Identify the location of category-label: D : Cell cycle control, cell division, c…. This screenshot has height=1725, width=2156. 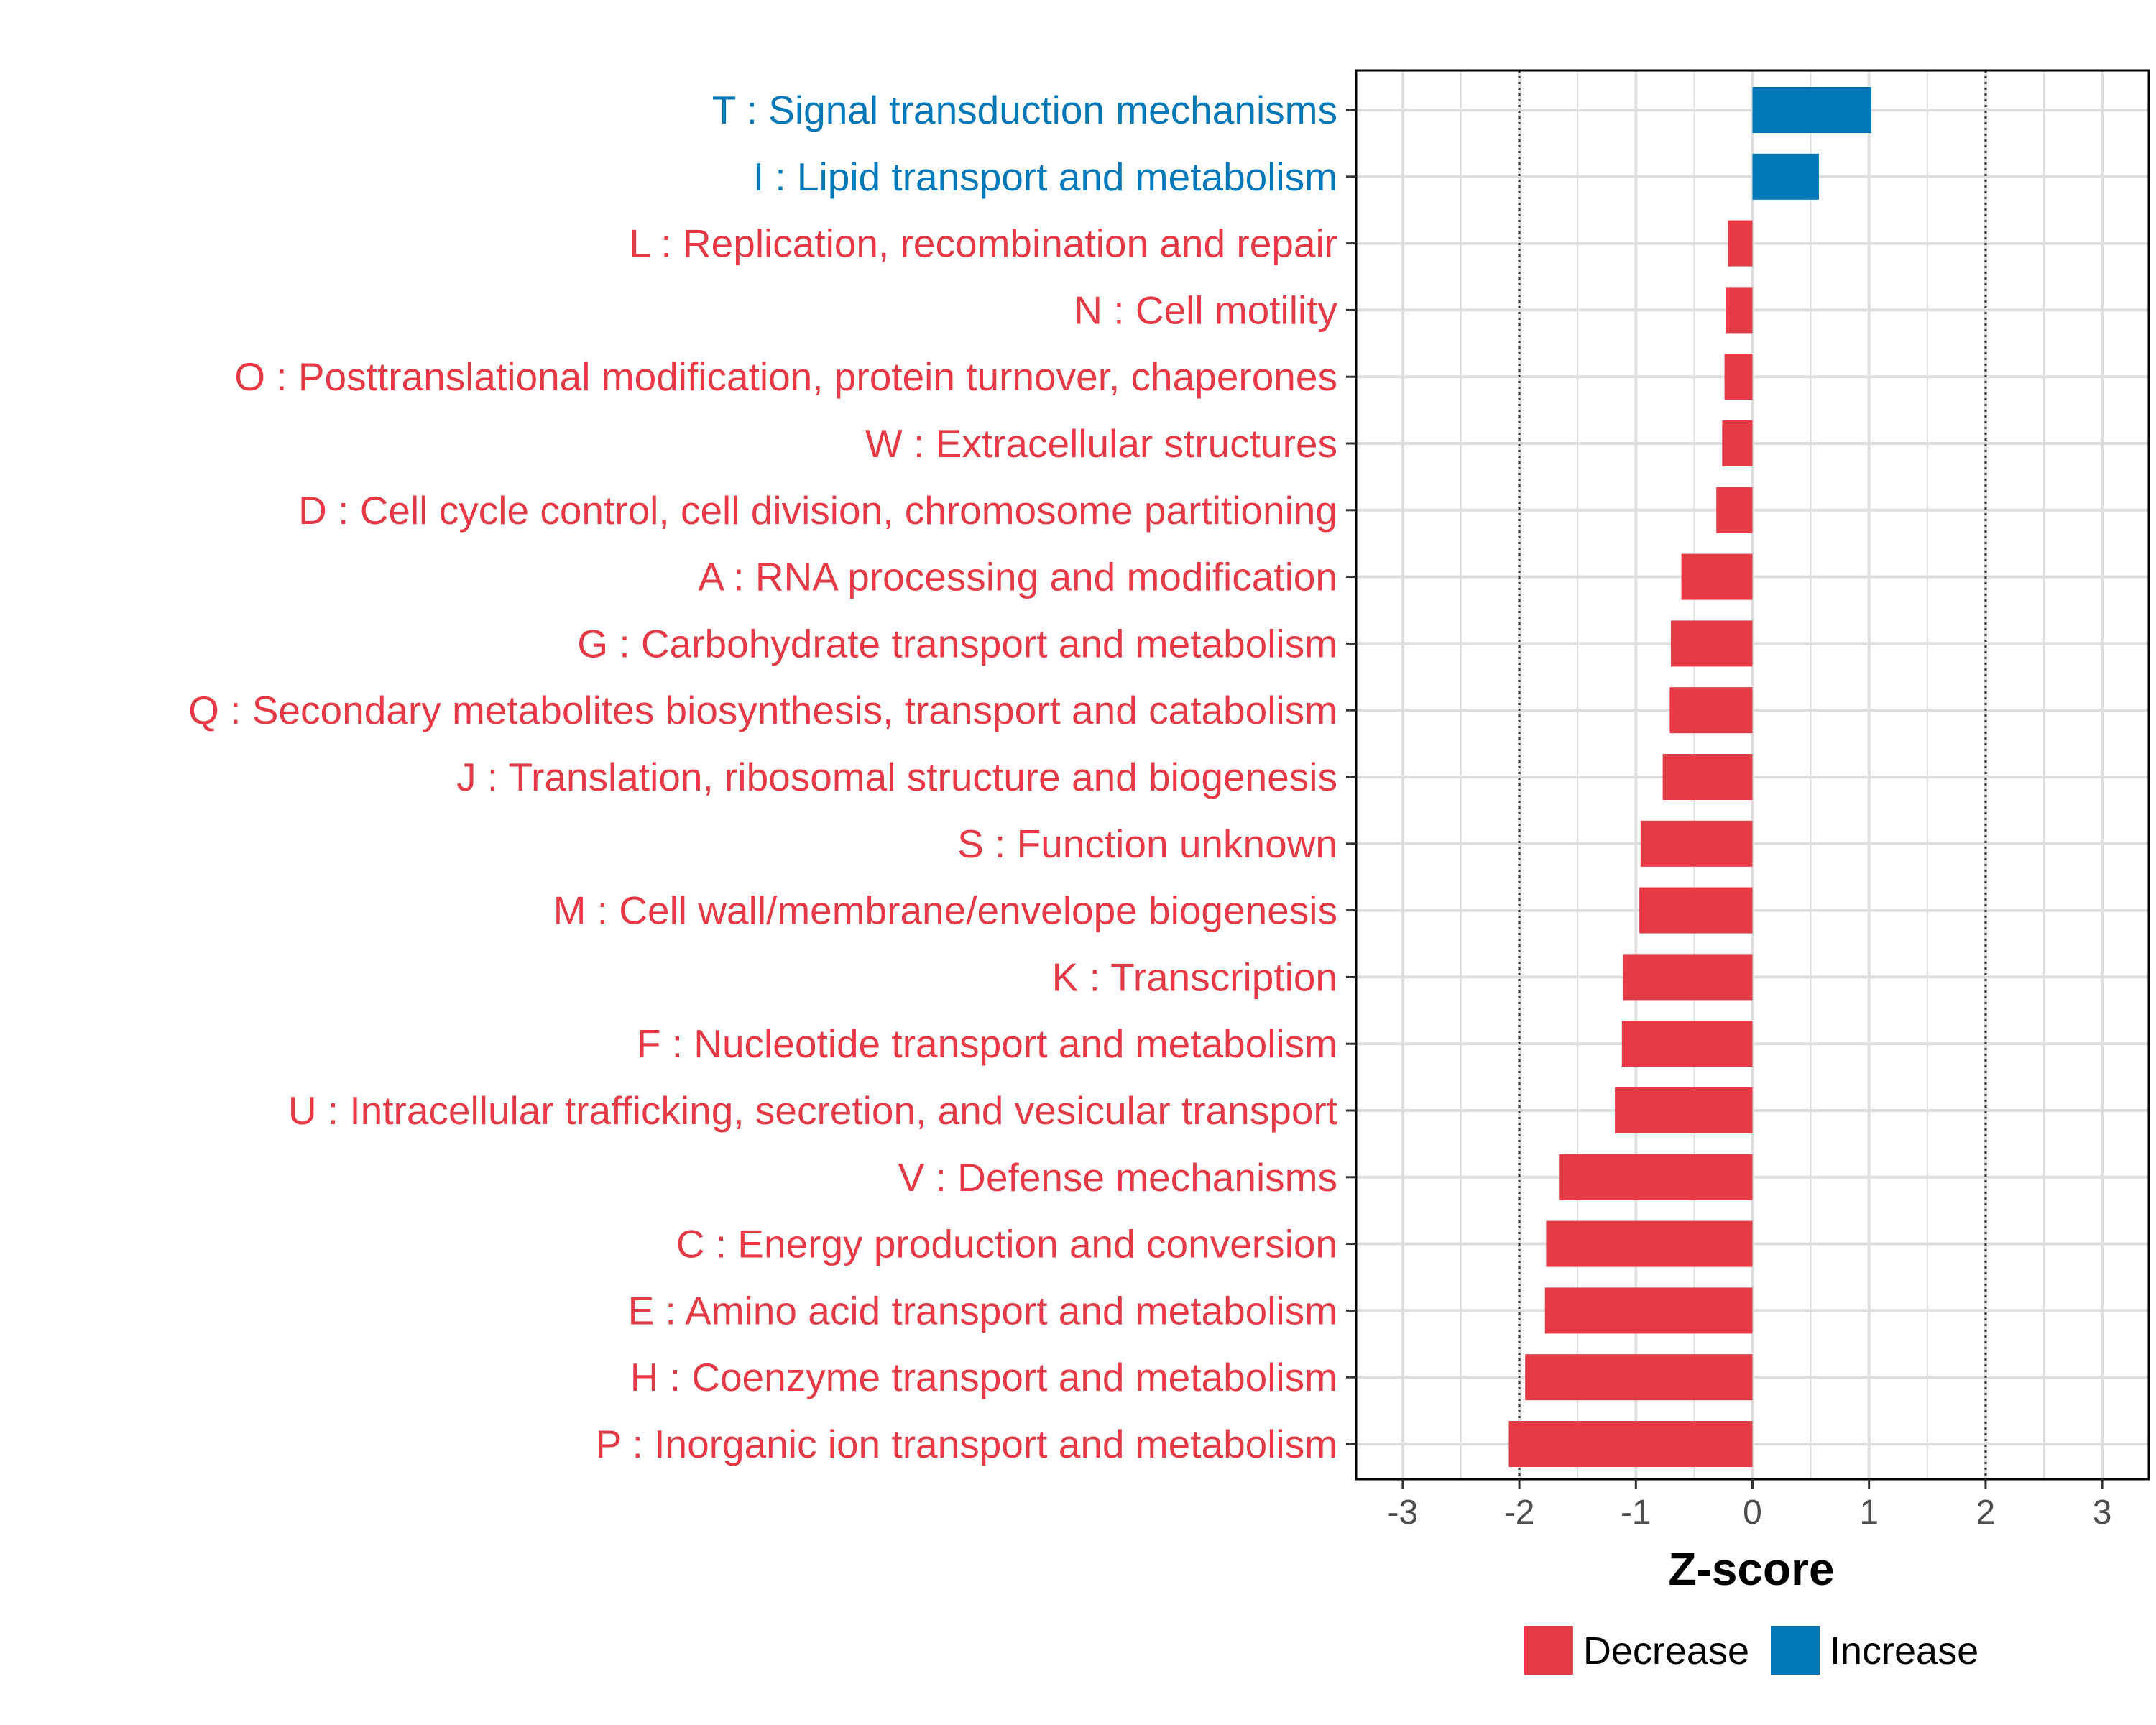
(818, 510).